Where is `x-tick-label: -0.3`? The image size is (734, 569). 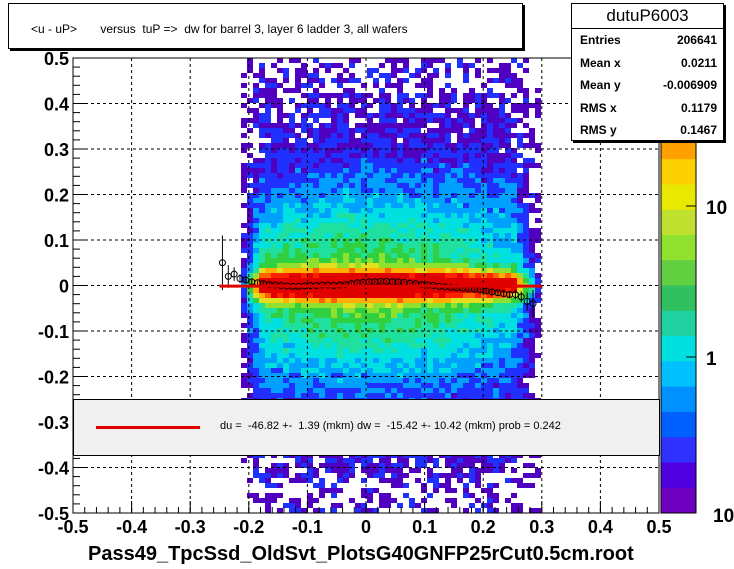 x-tick-label: -0.3 is located at coordinates (190, 527).